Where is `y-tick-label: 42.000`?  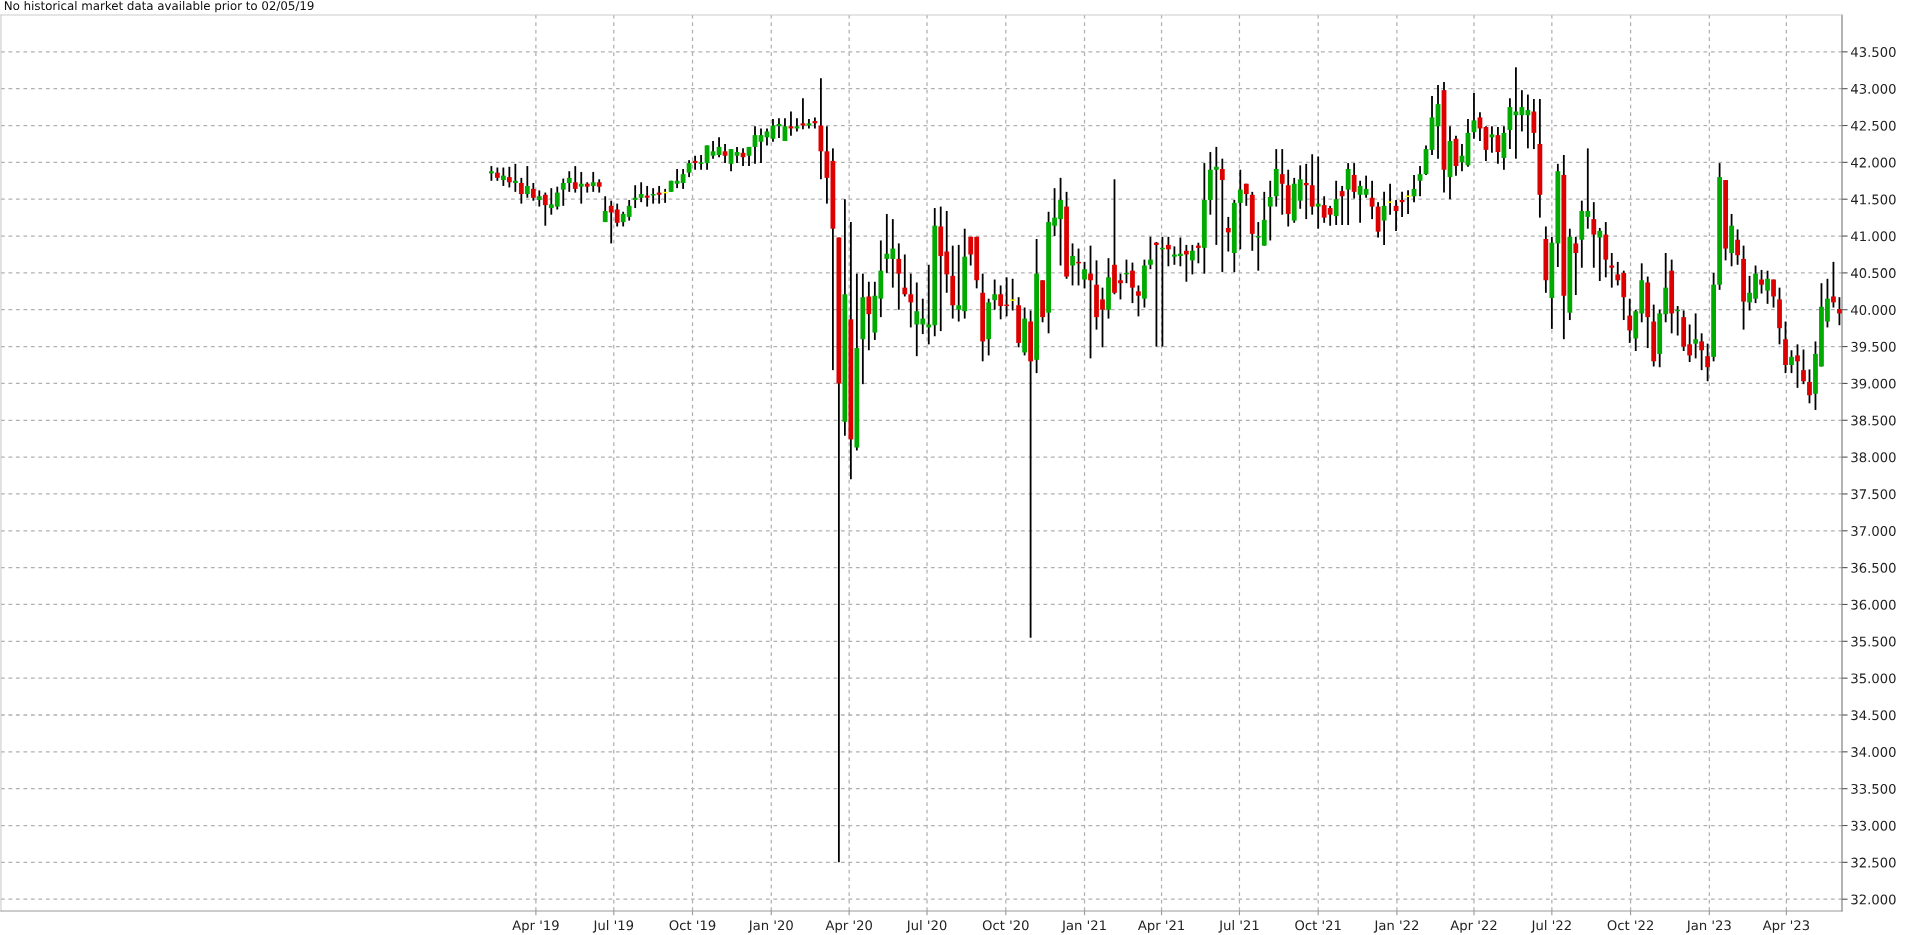
y-tick-label: 42.000 is located at coordinates (1873, 162).